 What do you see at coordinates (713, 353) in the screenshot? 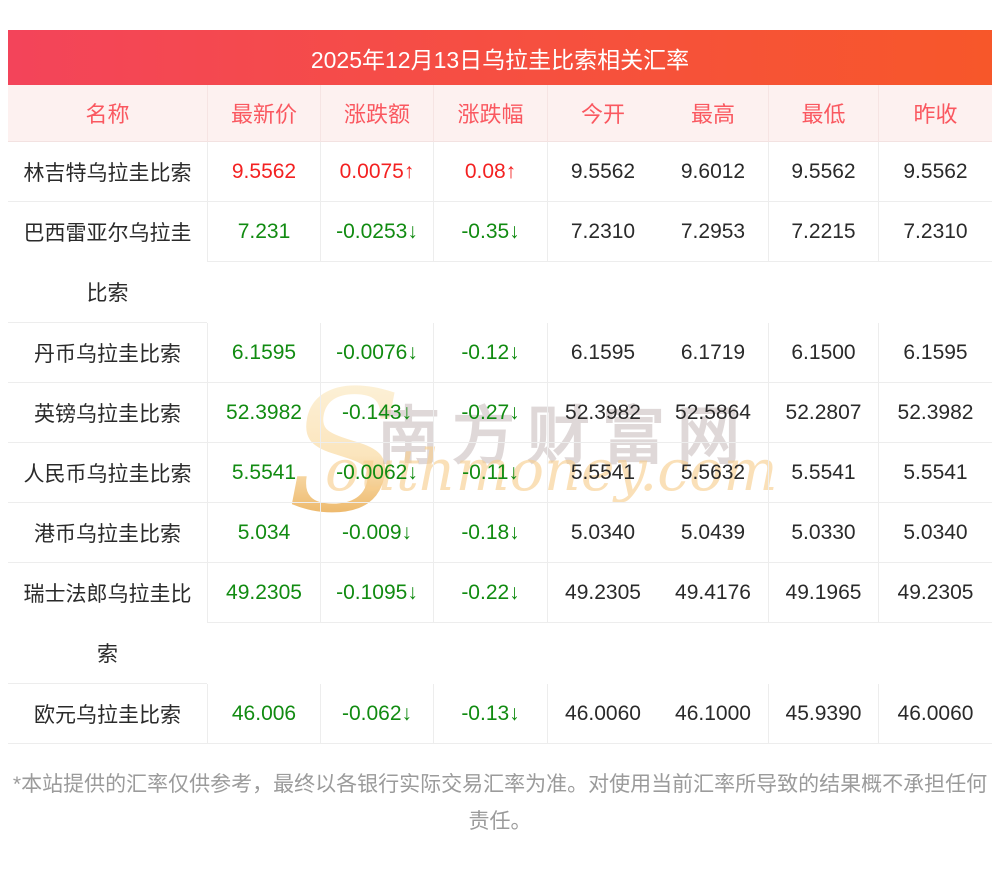
I see `high-price-cell: 6.1719` at bounding box center [713, 353].